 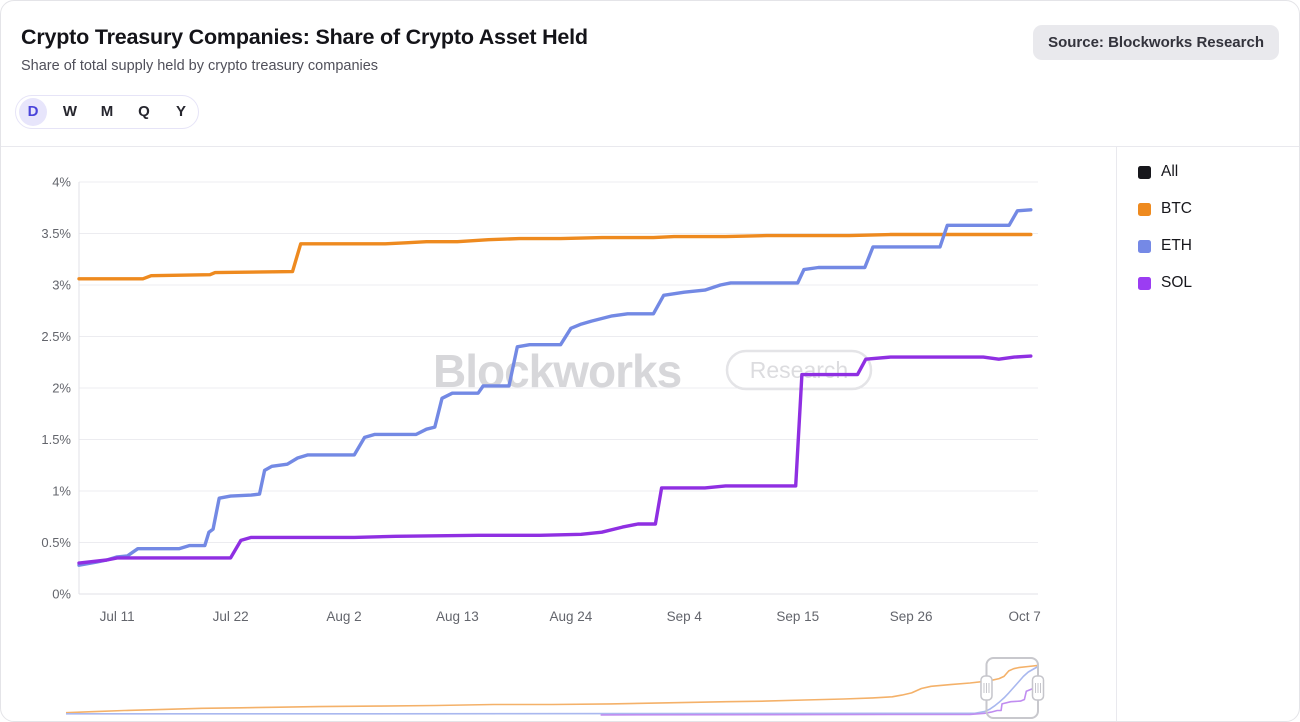 What do you see at coordinates (61, 491) in the screenshot?
I see `y-axis-label: 1%` at bounding box center [61, 491].